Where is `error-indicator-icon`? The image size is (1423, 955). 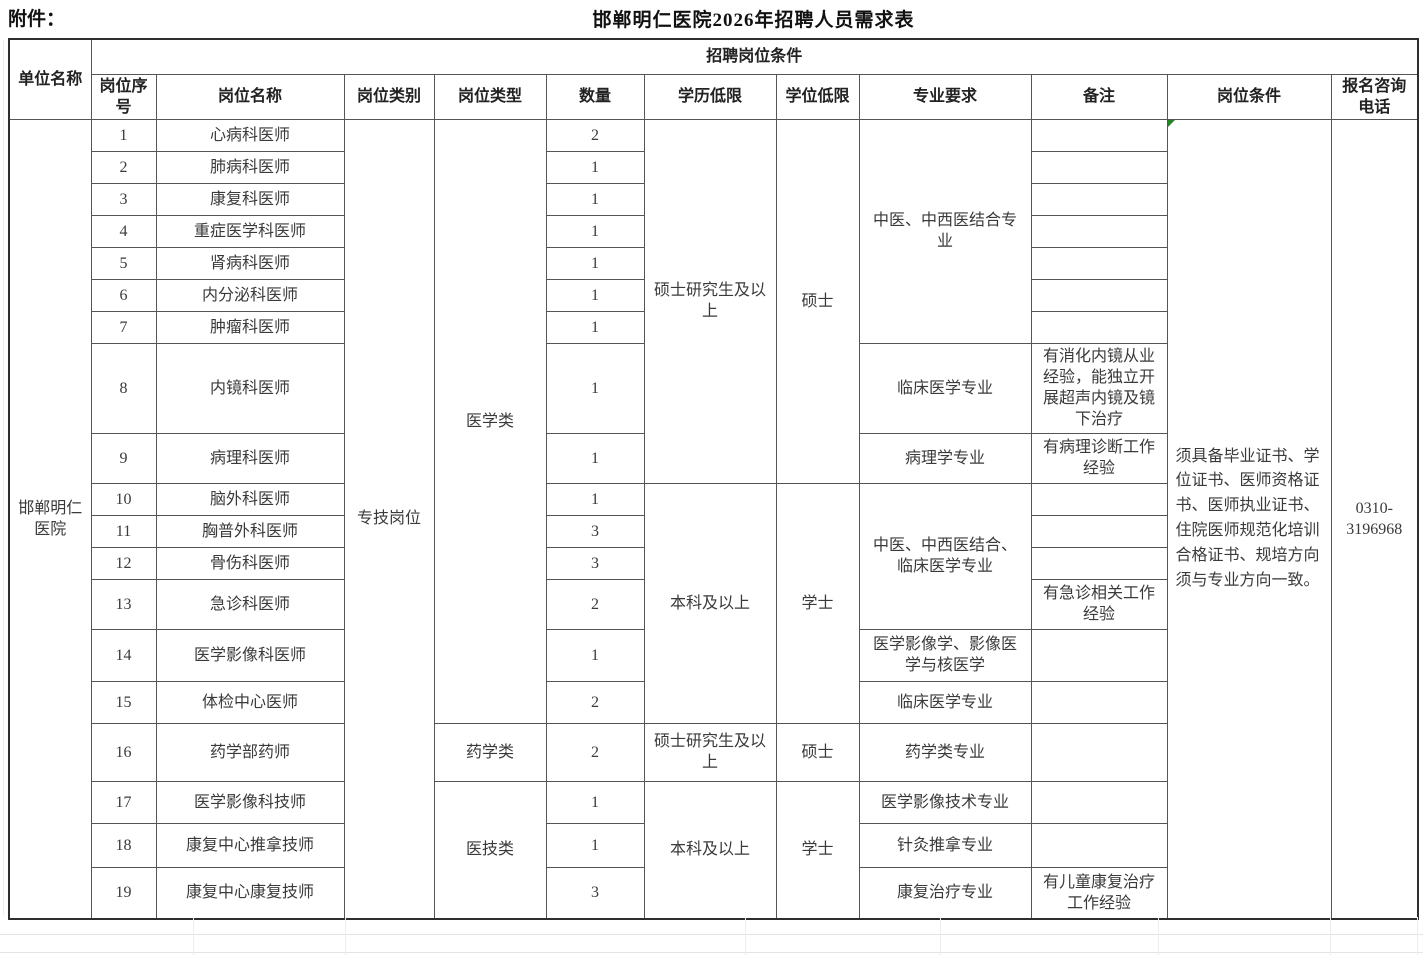 error-indicator-icon is located at coordinates (1171, 123).